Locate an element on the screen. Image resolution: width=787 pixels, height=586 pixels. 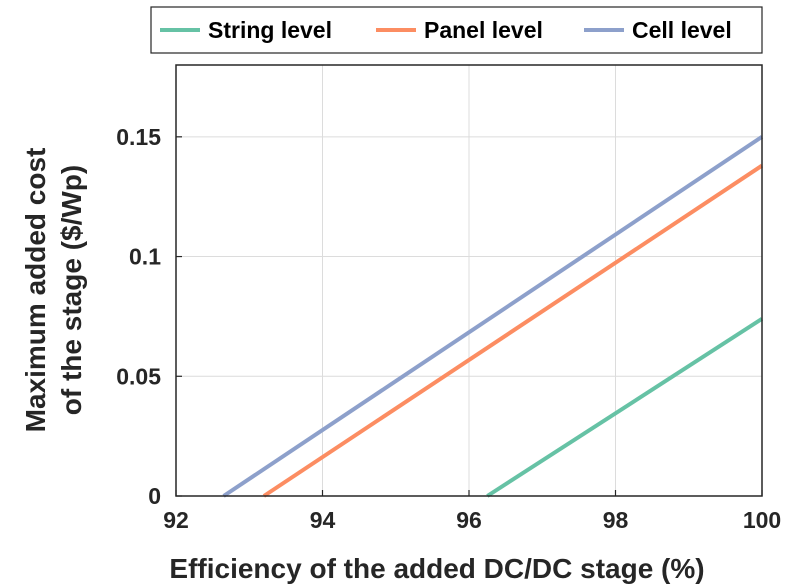
x-axis-title: Efficiency of the added DC/DC stage (%) is located at coordinates (436, 568).